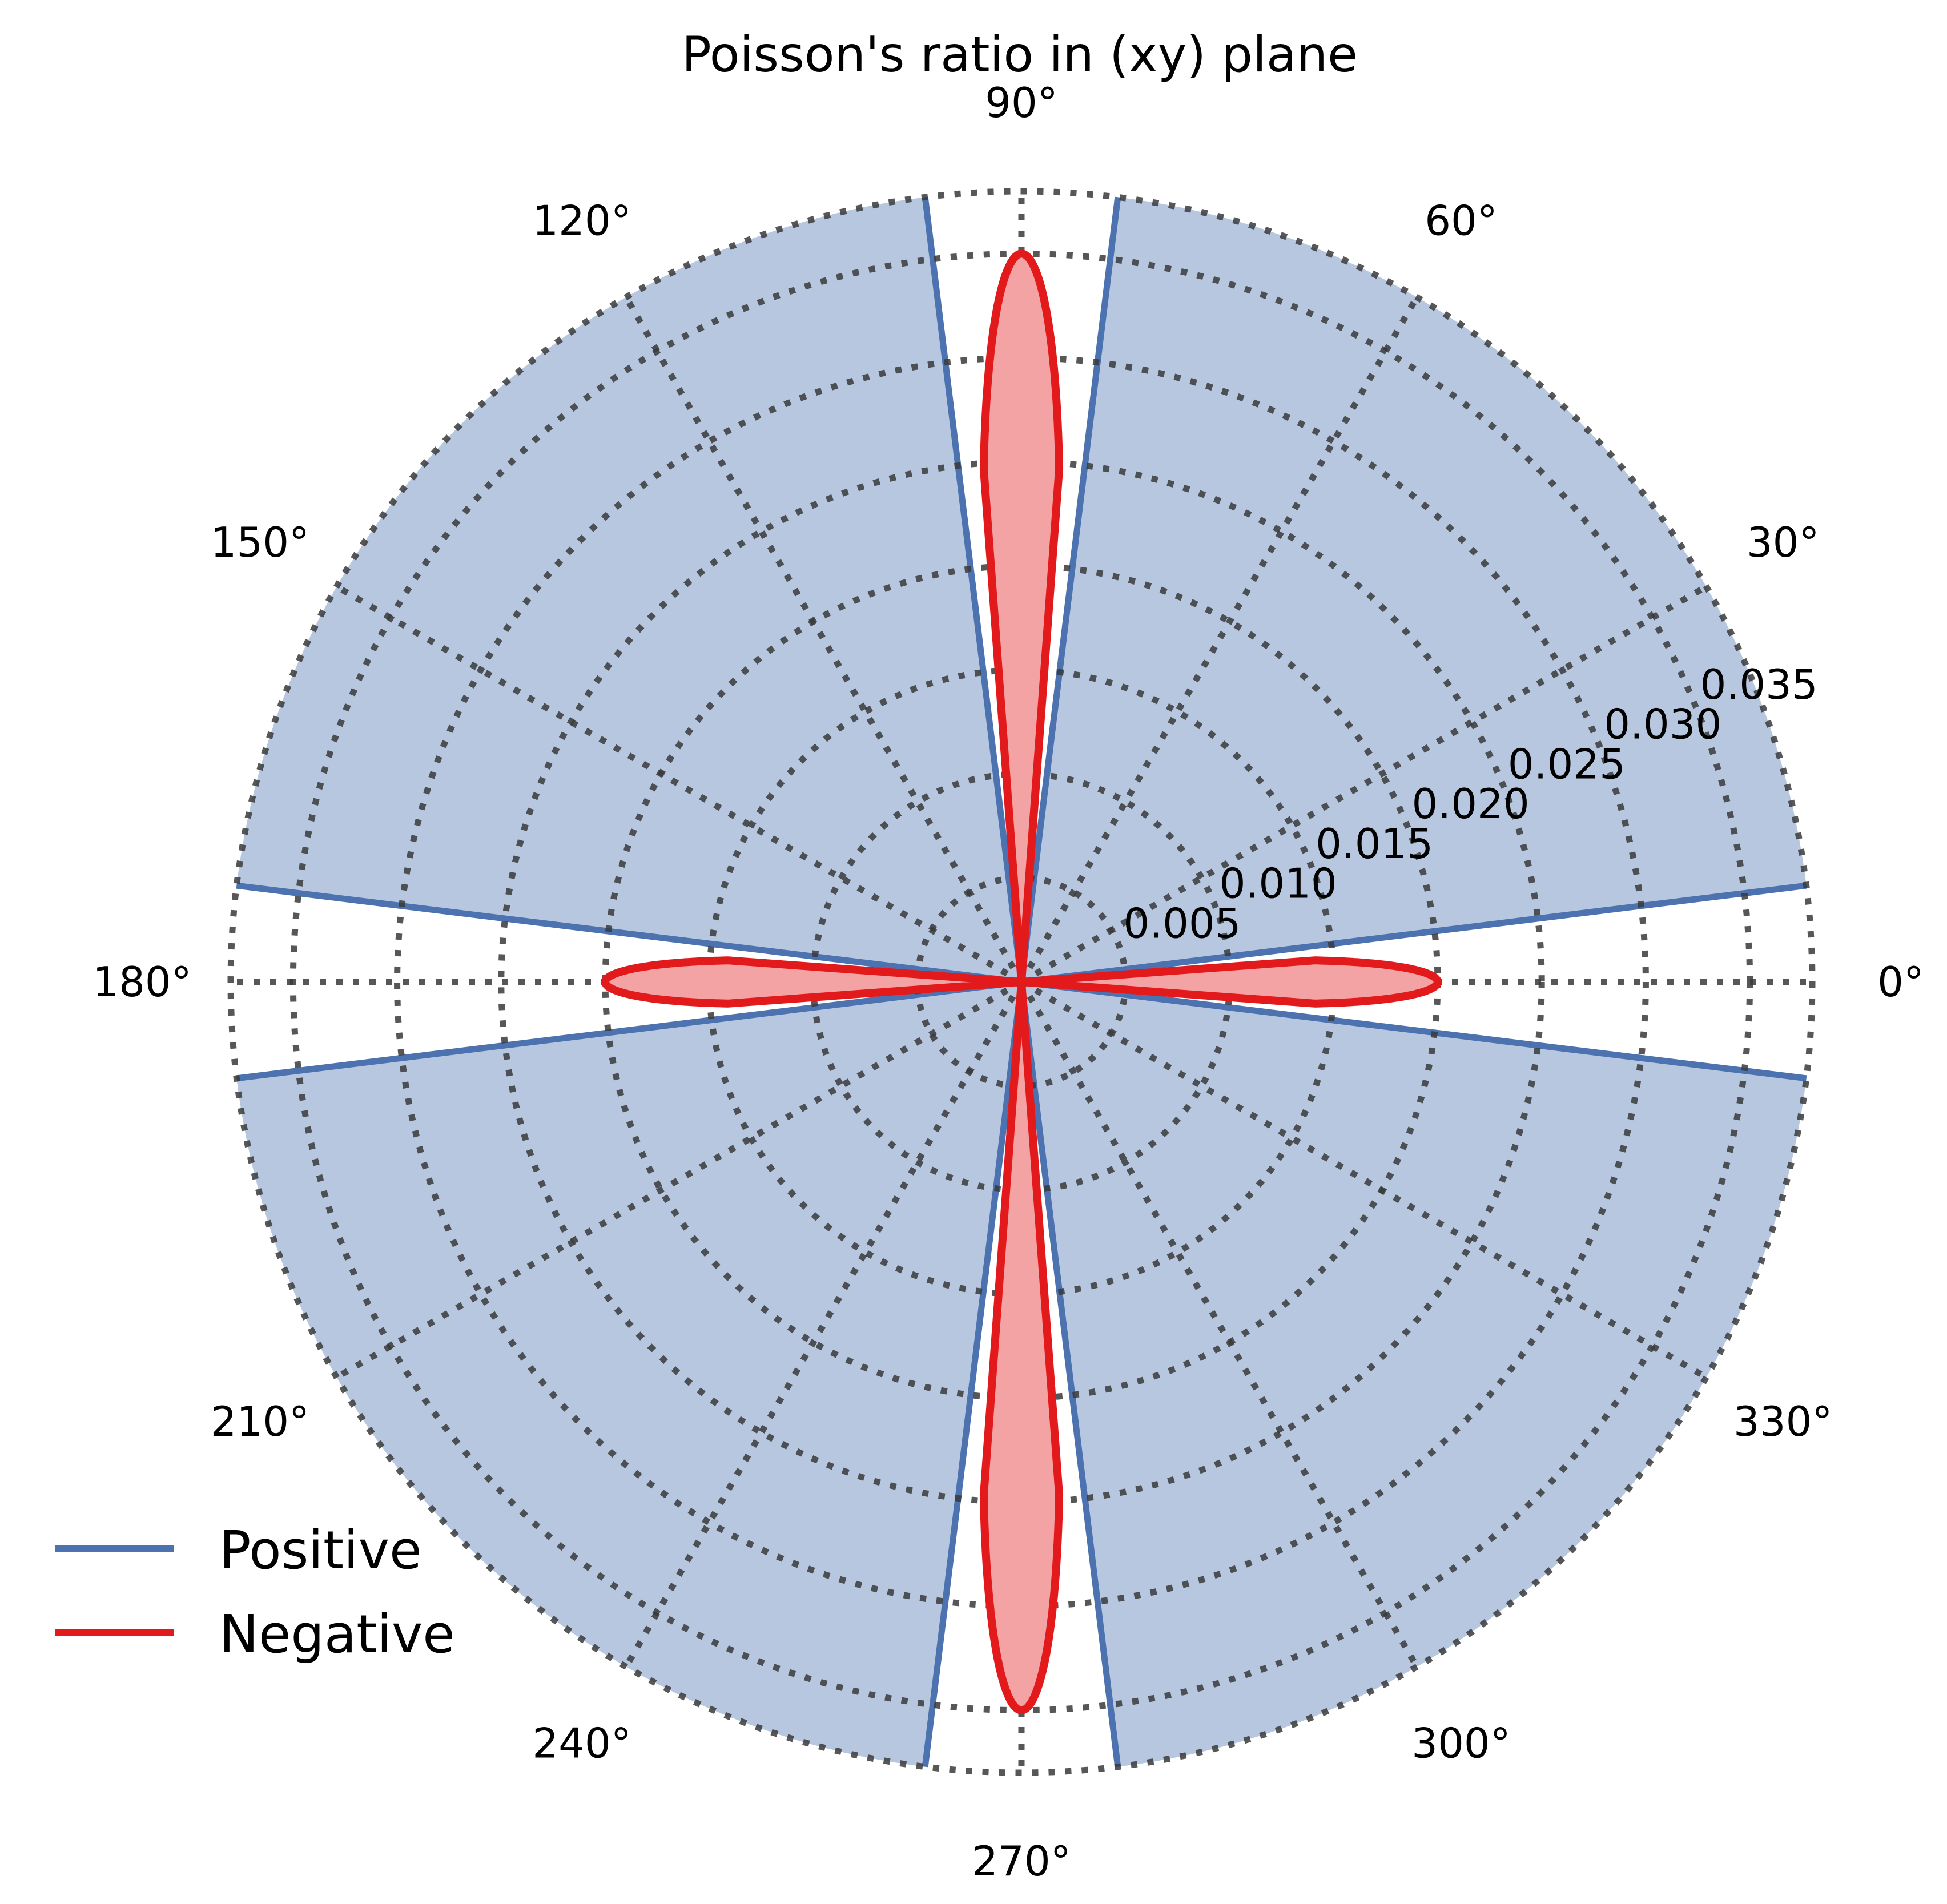  I want to click on angle-tick-label: 0°, so click(1900, 982).